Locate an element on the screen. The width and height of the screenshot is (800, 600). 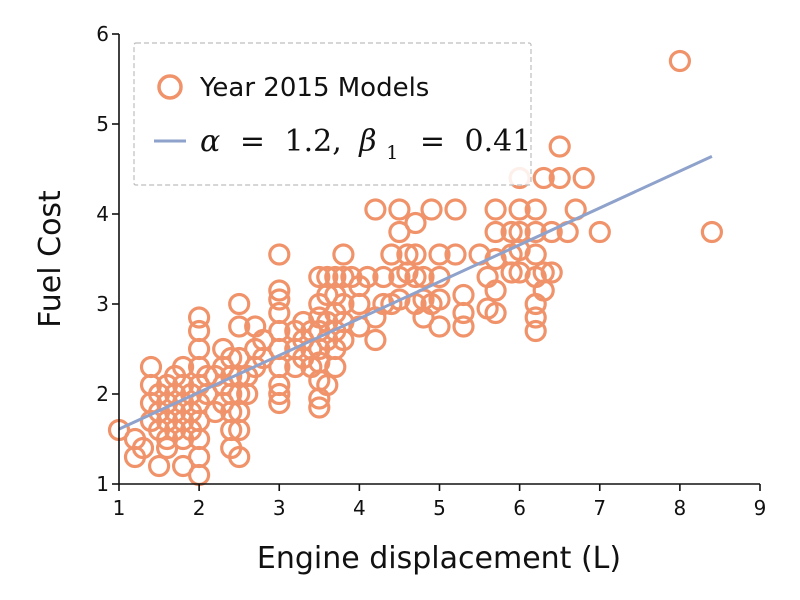
x-axis-title: Engine displacement (L) is located at coordinates (439, 558).